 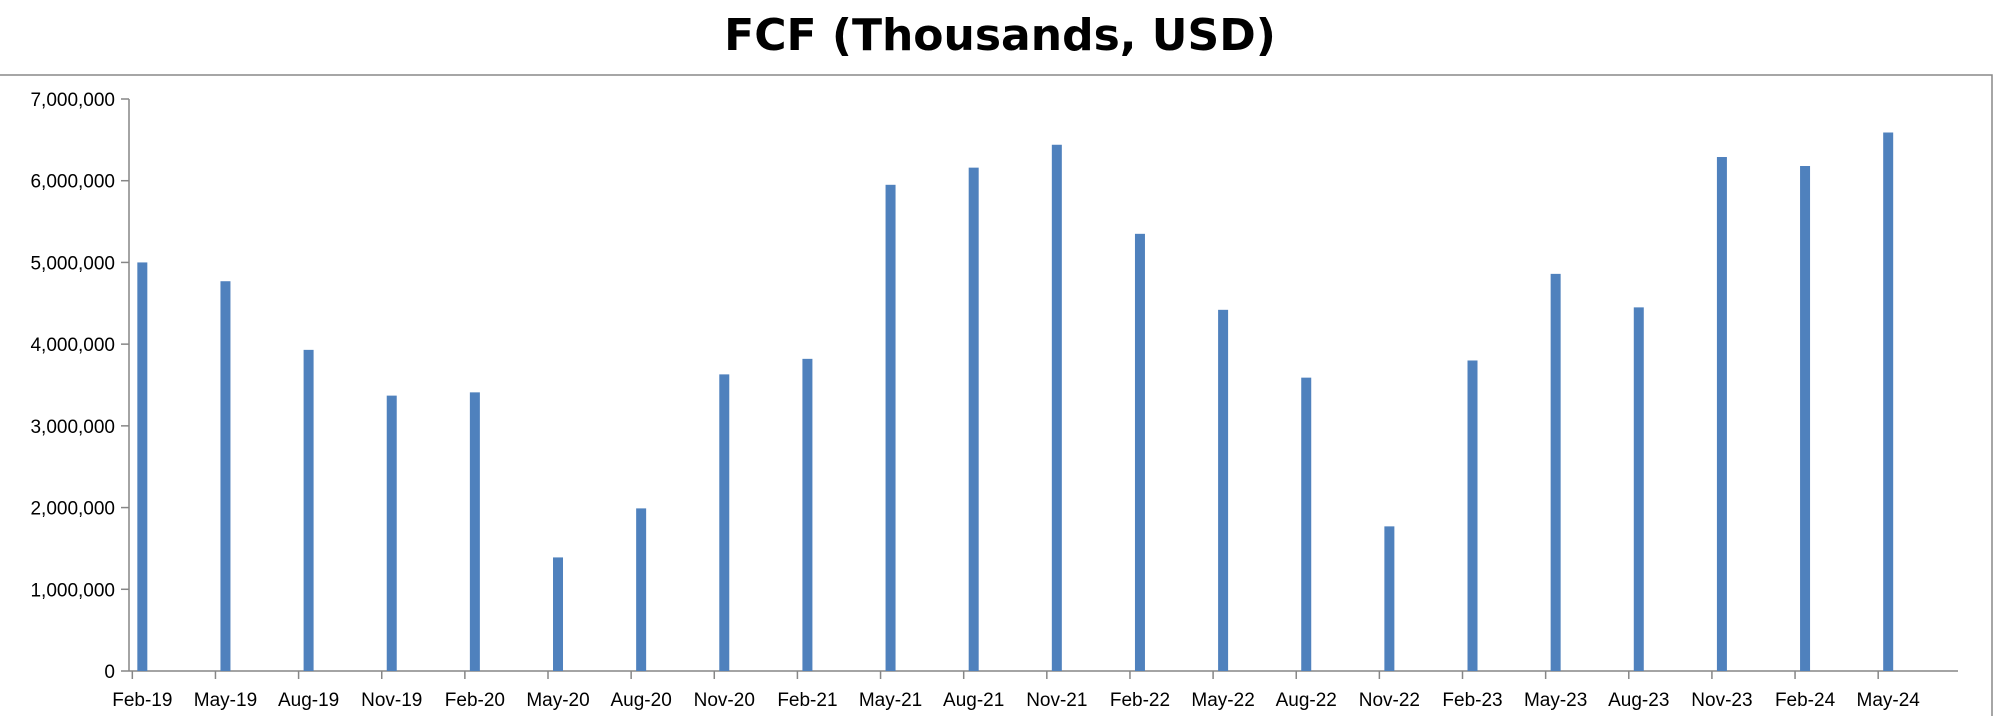 I want to click on x-tick-label: Feb-20, so click(x=475, y=700).